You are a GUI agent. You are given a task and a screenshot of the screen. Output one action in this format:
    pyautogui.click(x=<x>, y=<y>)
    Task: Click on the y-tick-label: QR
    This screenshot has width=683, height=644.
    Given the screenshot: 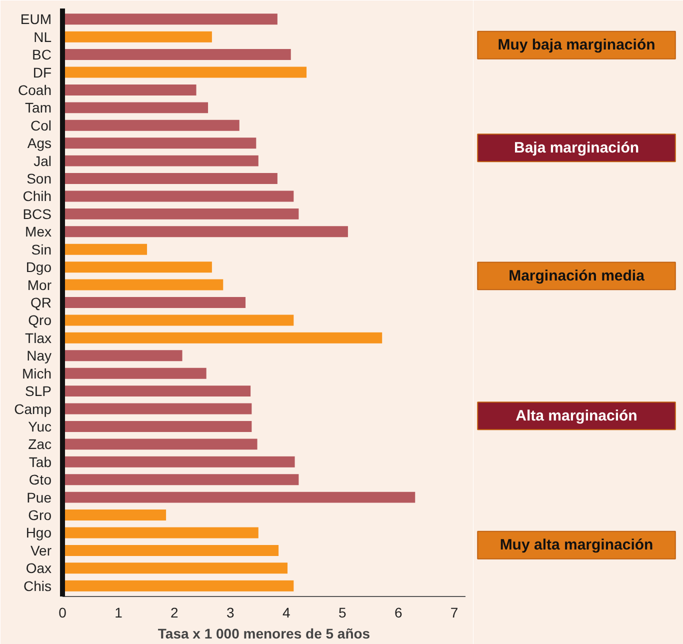 What is the action you would take?
    pyautogui.click(x=41, y=302)
    